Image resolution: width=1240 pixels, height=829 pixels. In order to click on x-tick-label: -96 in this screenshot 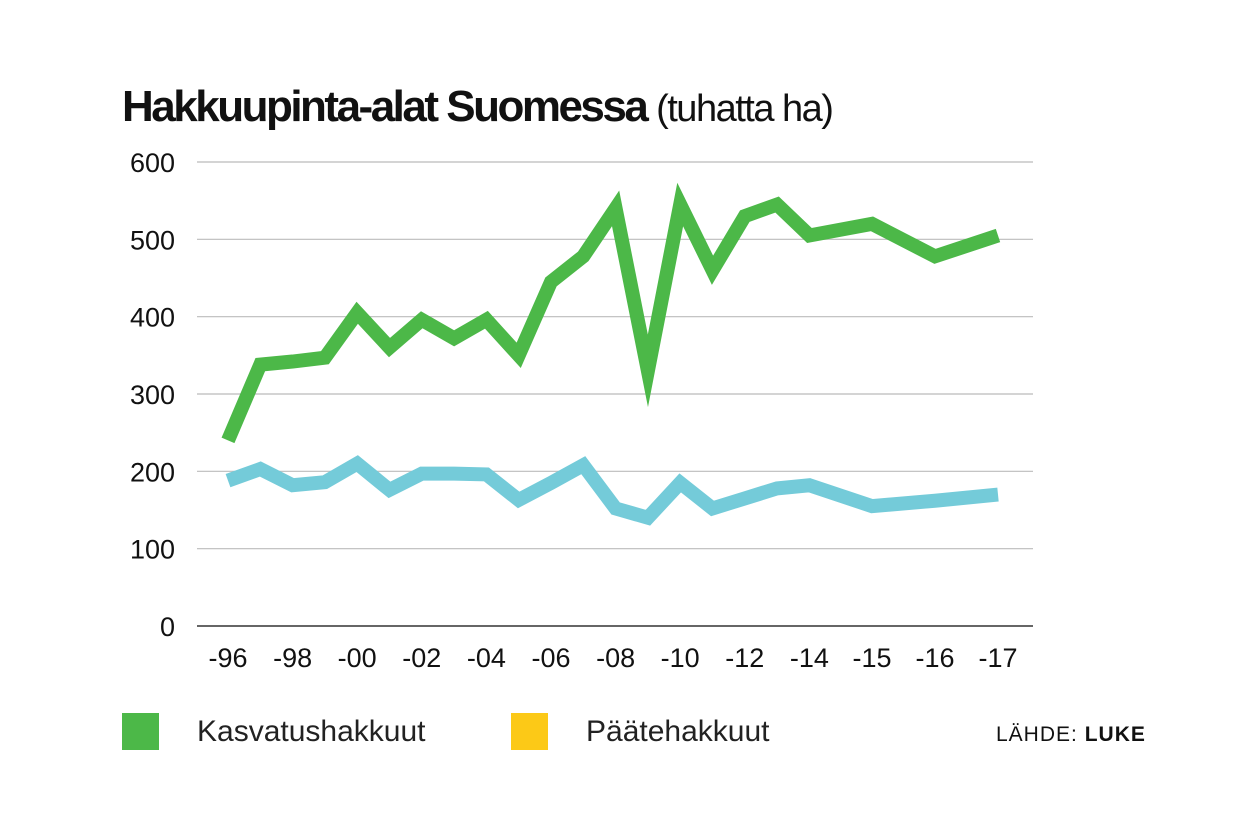, I will do `click(227, 658)`.